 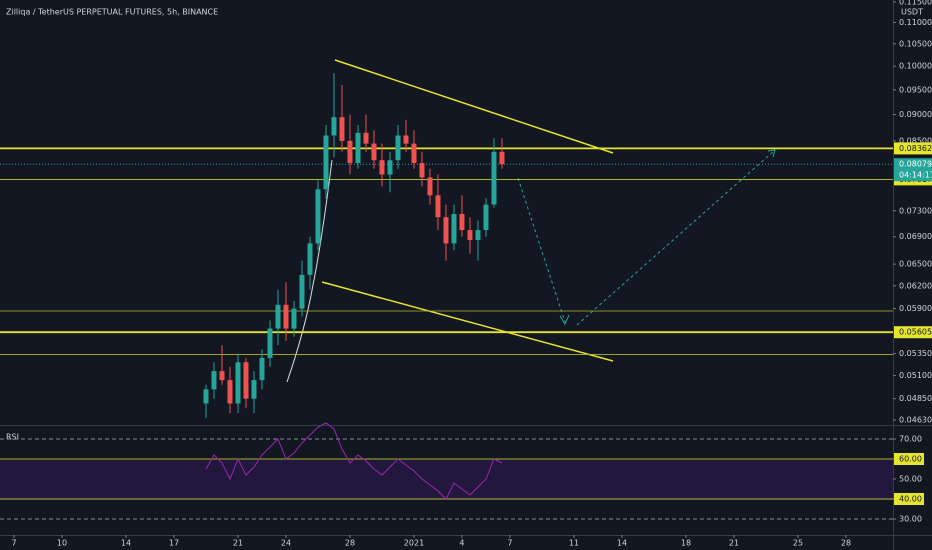 I want to click on rsi-band, so click(x=446, y=480).